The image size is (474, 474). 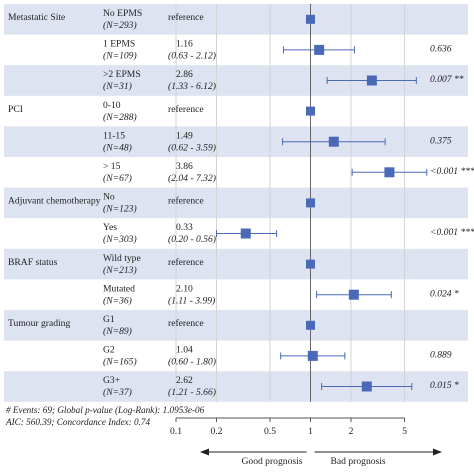 I want to click on variable-label: Adjuvant chemotherapy, so click(x=54, y=201).